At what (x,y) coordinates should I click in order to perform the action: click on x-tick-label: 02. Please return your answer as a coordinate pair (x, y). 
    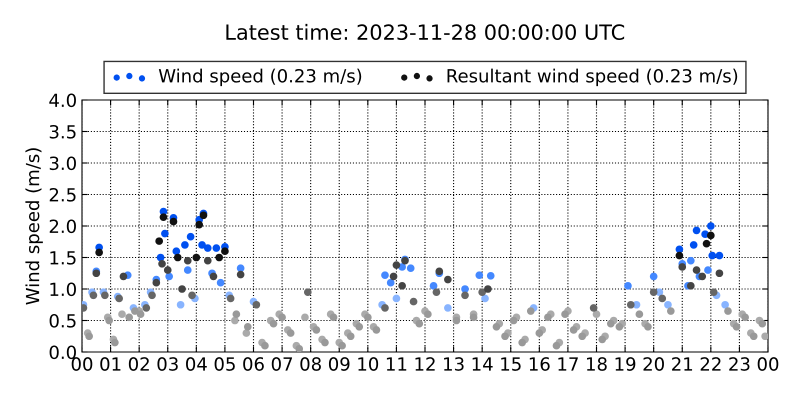
    Looking at the image, I should click on (138, 364).